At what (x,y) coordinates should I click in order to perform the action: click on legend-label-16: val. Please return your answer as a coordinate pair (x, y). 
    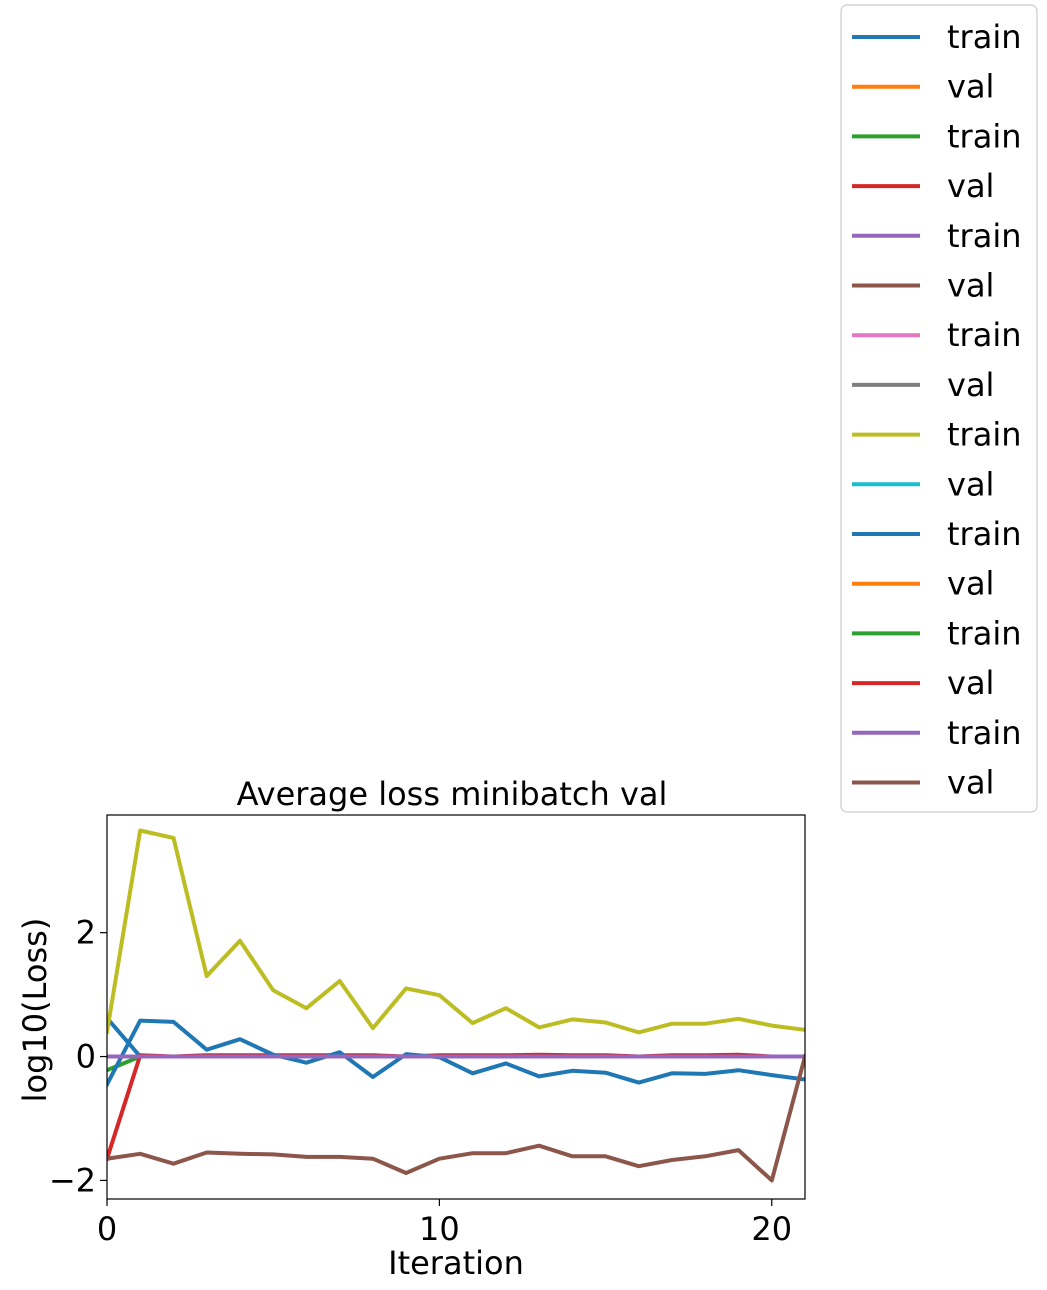
    Looking at the image, I should click on (970, 783).